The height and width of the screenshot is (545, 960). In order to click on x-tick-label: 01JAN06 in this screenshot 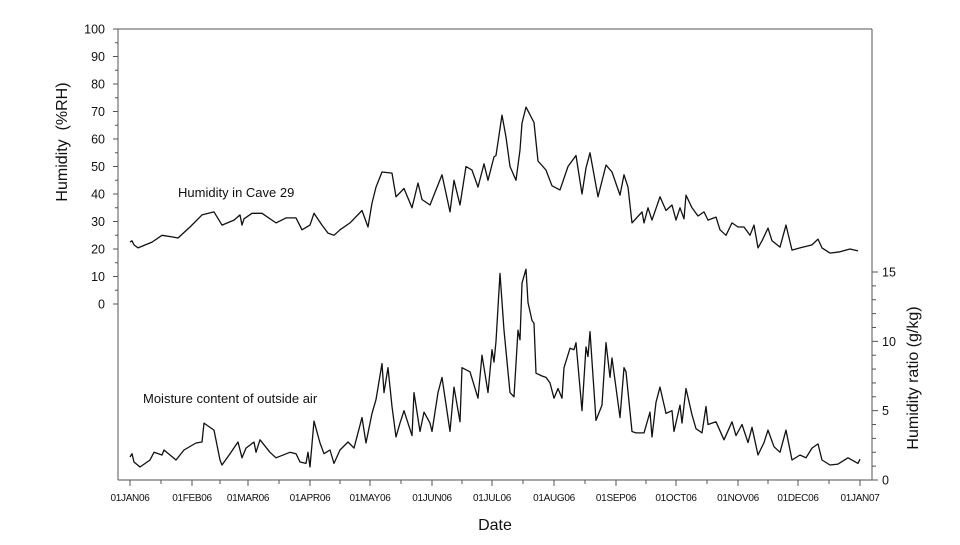, I will do `click(130, 498)`.